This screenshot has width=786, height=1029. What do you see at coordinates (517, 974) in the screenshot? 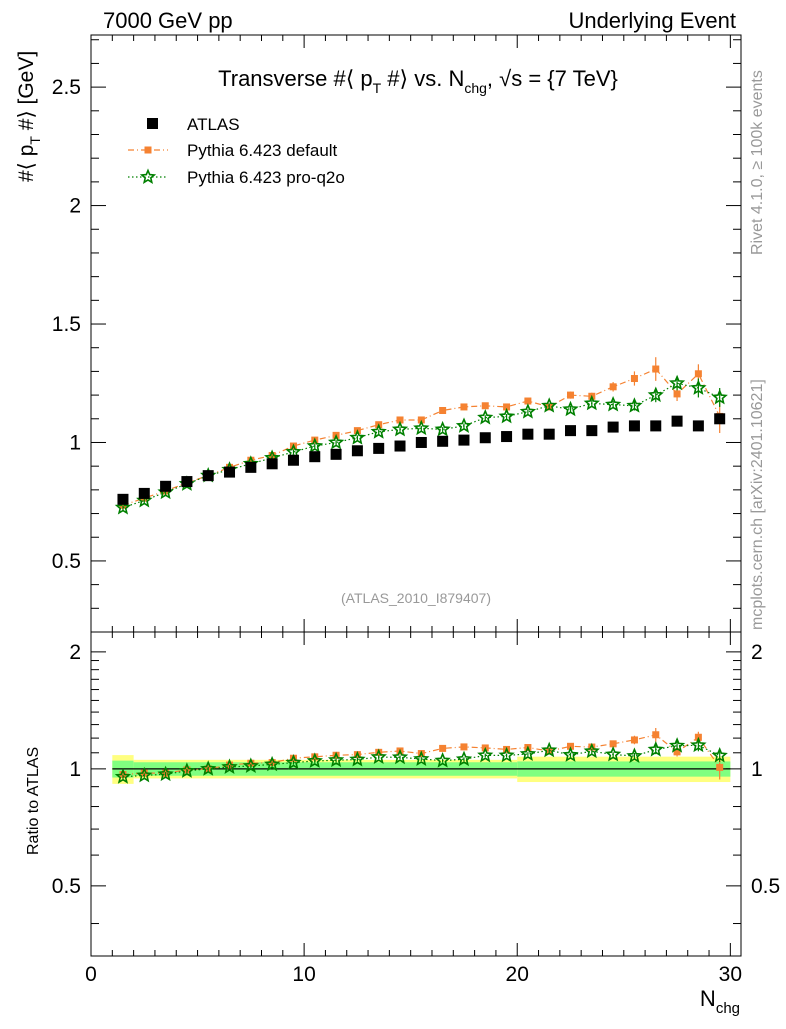
I see `x-tick-label: 20` at bounding box center [517, 974].